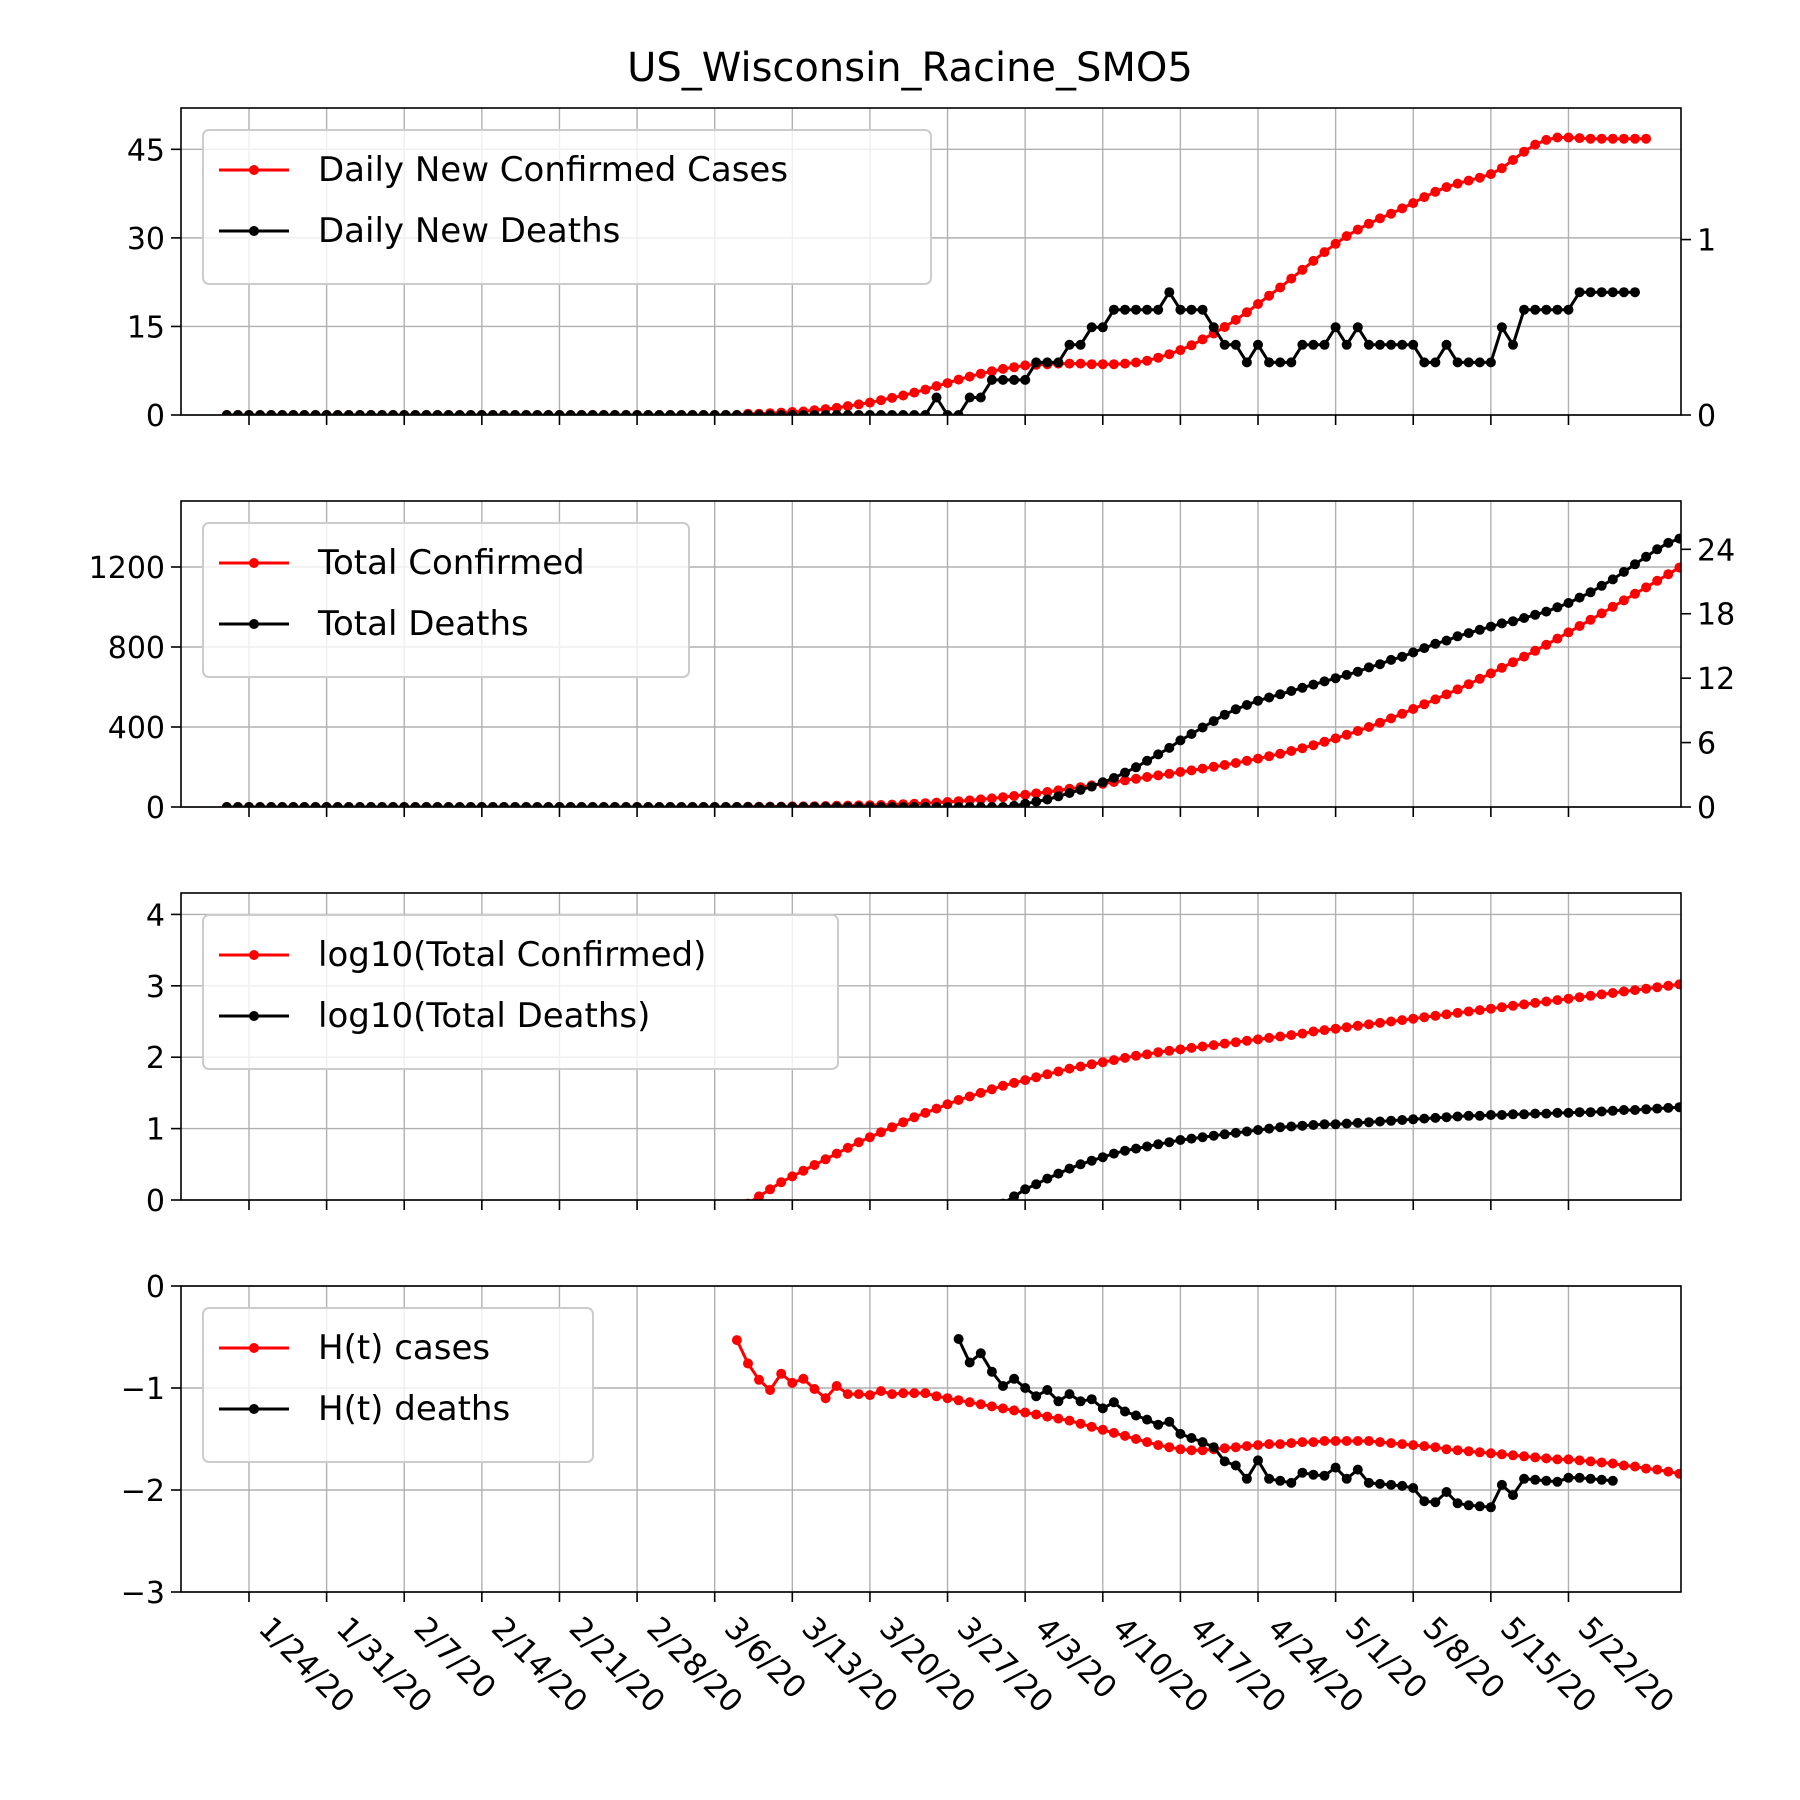  Describe the element at coordinates (155, 1058) in the screenshot. I see `y-tick-label: 2` at that location.